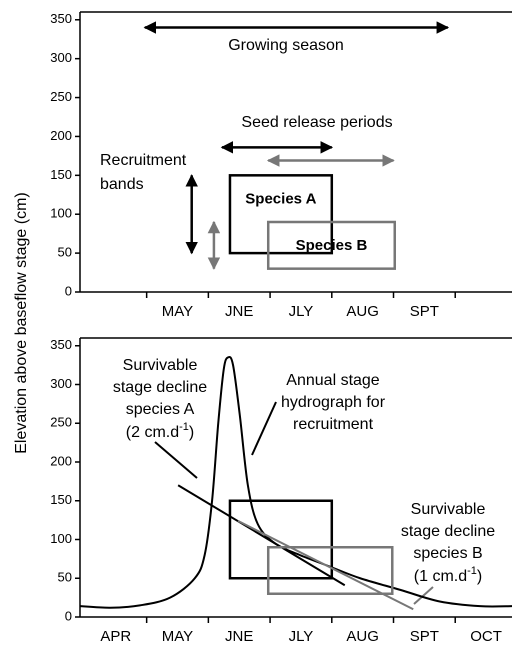 This screenshot has height=647, width=512. I want to click on annotation: species A, so click(160, 409).